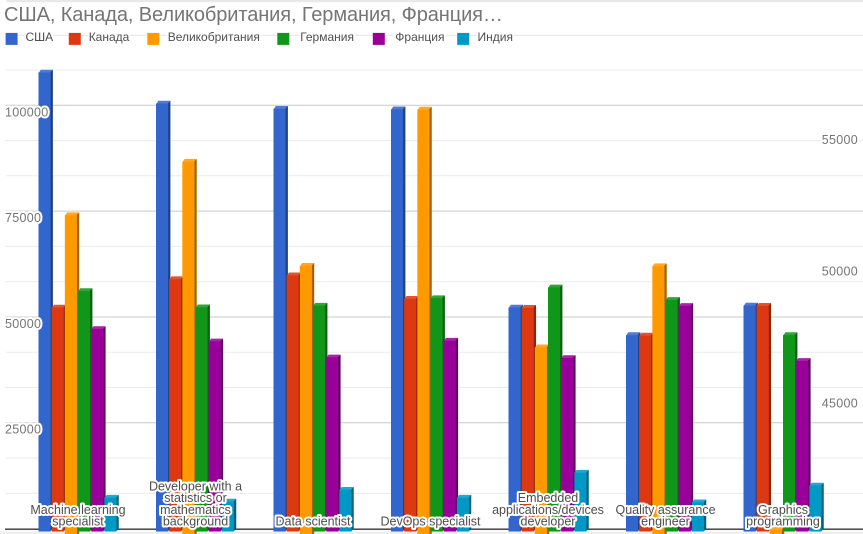 This screenshot has width=863, height=534. I want to click on svg-text: Индия, so click(495, 37).